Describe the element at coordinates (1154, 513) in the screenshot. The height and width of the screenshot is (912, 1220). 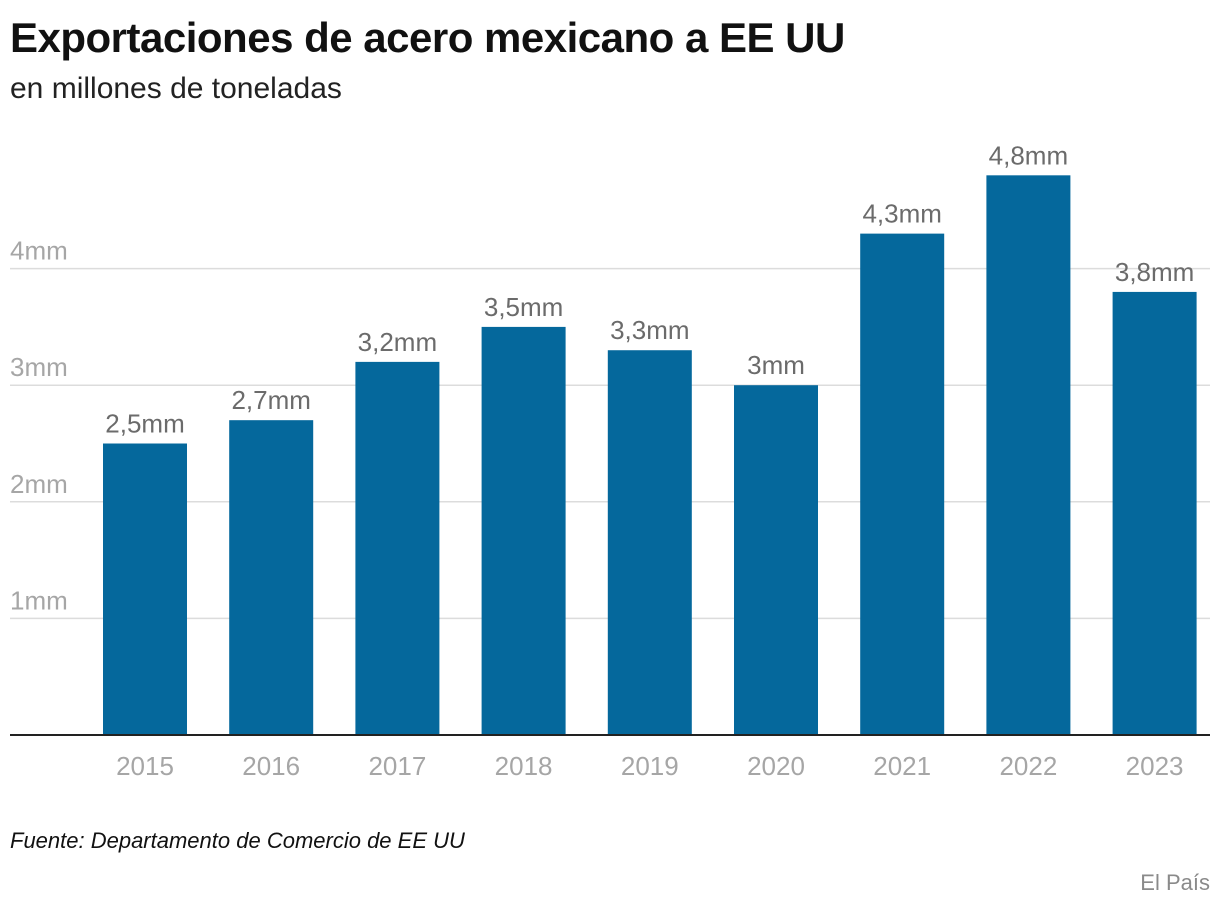
I see `bar-2023` at that location.